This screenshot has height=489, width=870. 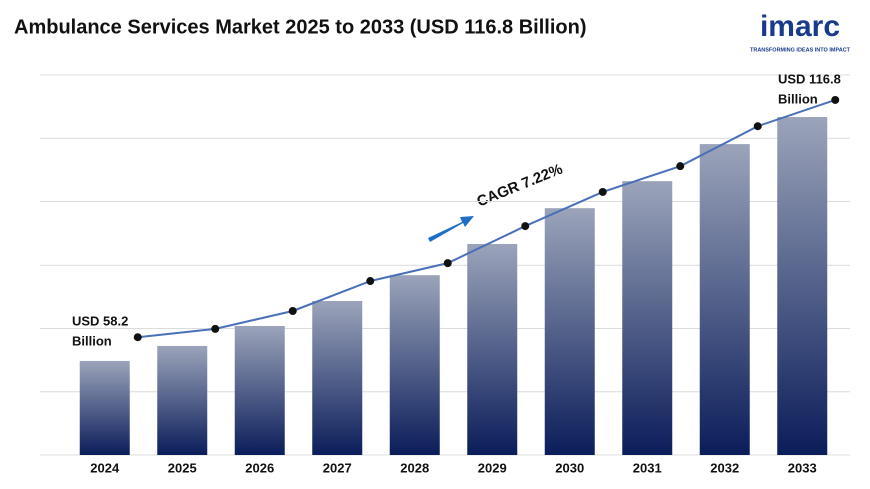 I want to click on logo-name: imarc, so click(x=800, y=26).